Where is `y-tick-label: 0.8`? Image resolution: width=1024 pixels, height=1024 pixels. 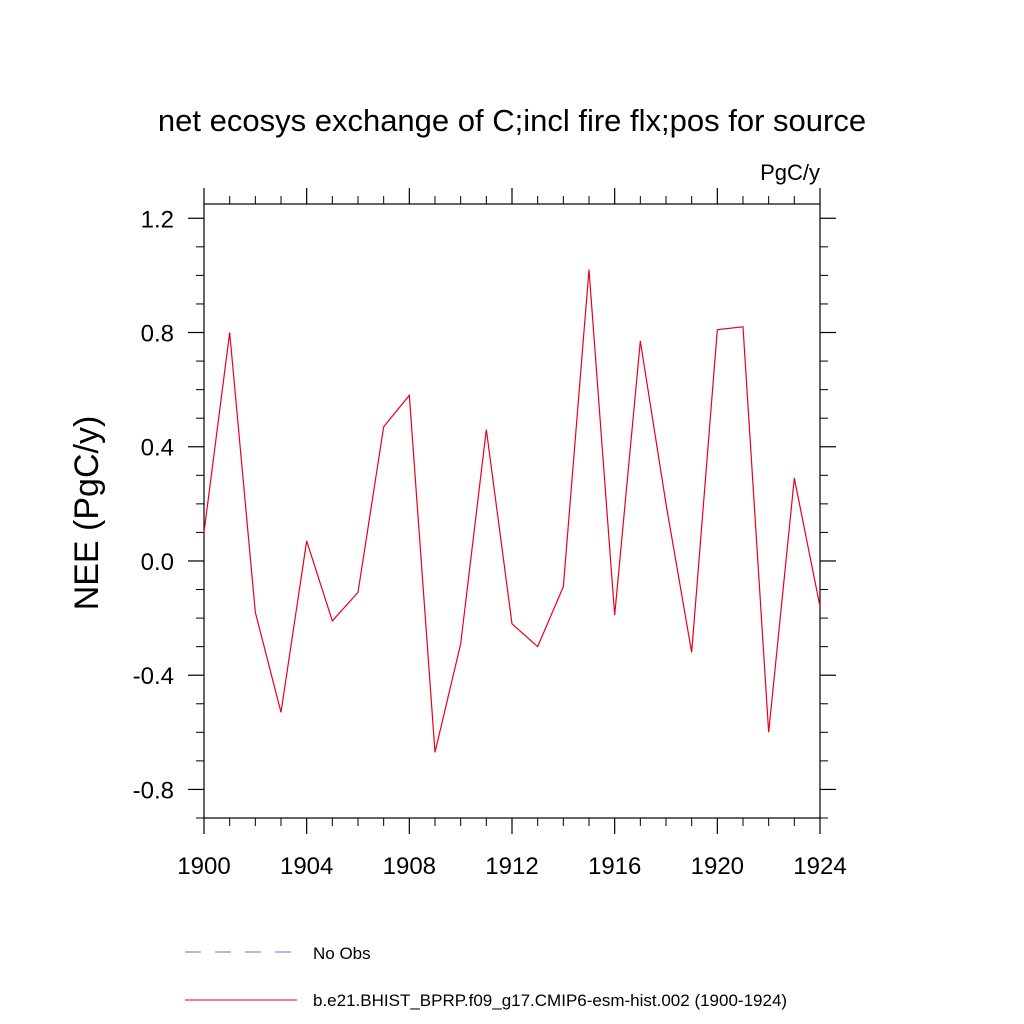
y-tick-label: 0.8 is located at coordinates (157, 334).